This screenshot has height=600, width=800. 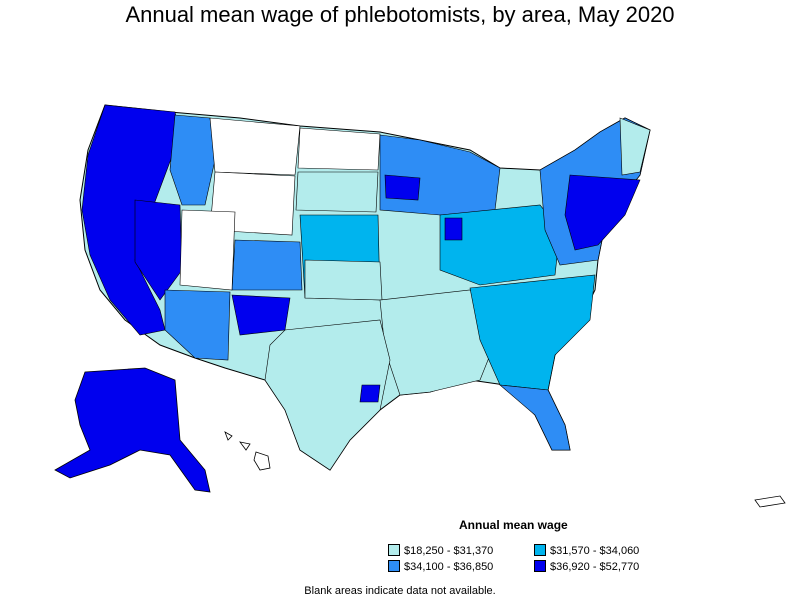 I want to click on region-southwest-dark, so click(x=261, y=315).